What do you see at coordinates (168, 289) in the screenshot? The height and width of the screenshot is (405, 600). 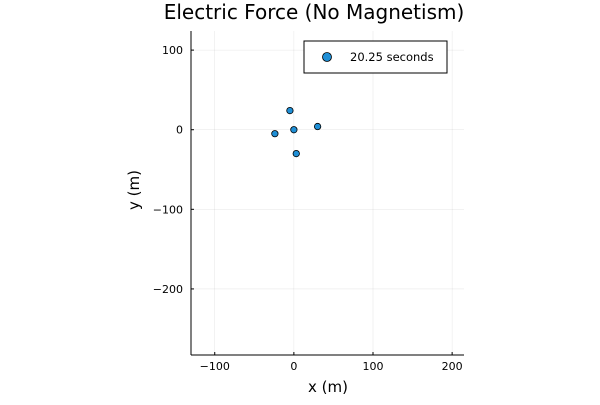 I see `y-tick-label: −200` at bounding box center [168, 289].